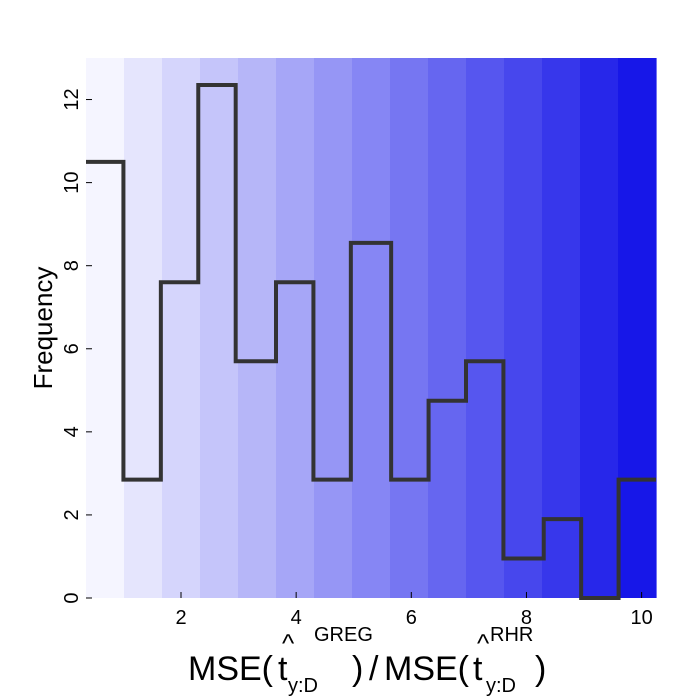  Describe the element at coordinates (43, 328) in the screenshot. I see `y-axis-label: Frequency` at that location.